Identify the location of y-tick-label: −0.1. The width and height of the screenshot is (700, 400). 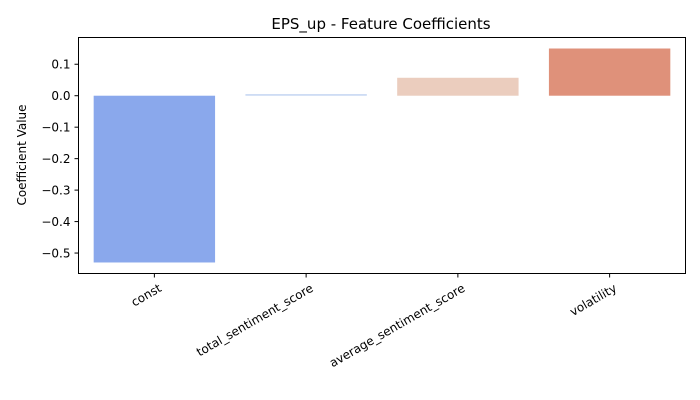
(55, 128).